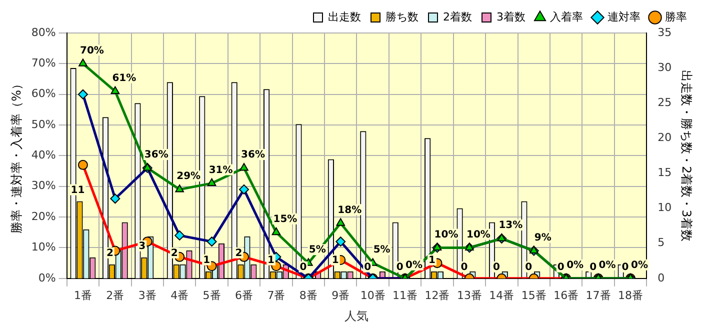  Describe the element at coordinates (356, 315) in the screenshot. I see `x-axis-title: 人気` at that location.